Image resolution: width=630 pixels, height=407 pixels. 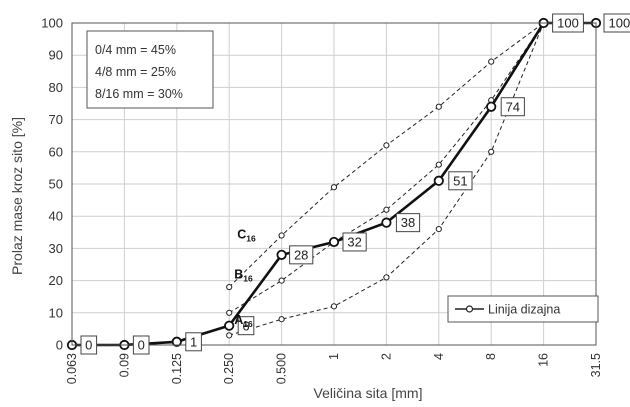 I want to click on data-label: 32, so click(x=354, y=242).